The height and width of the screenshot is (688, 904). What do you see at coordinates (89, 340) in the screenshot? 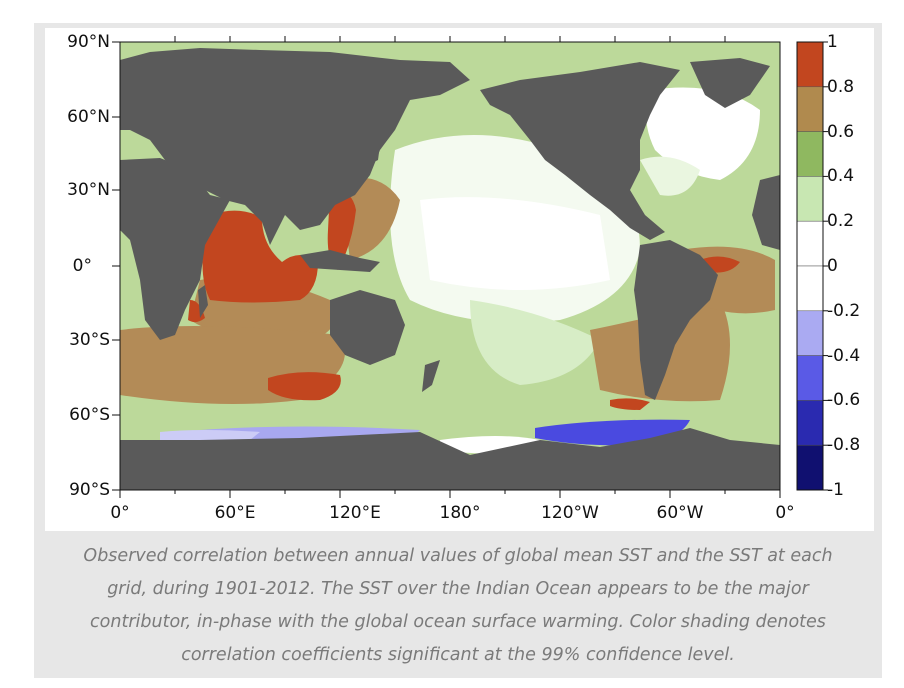
I see `lat-label-30s: 30°S` at bounding box center [89, 340].